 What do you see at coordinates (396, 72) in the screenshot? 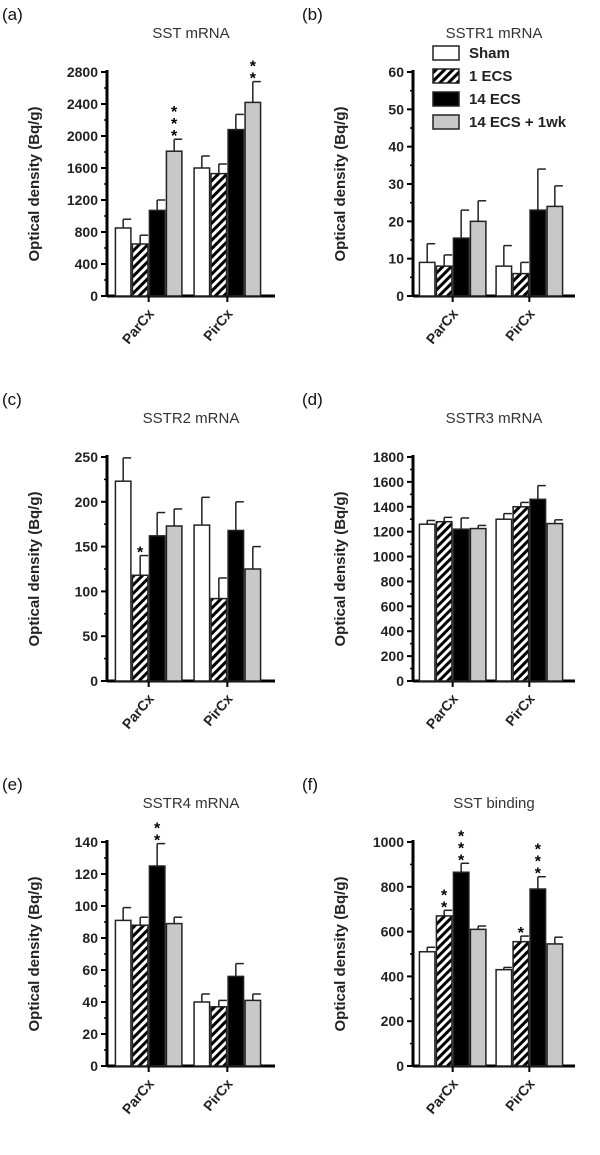
I see `y-tick-label: 60` at bounding box center [396, 72].